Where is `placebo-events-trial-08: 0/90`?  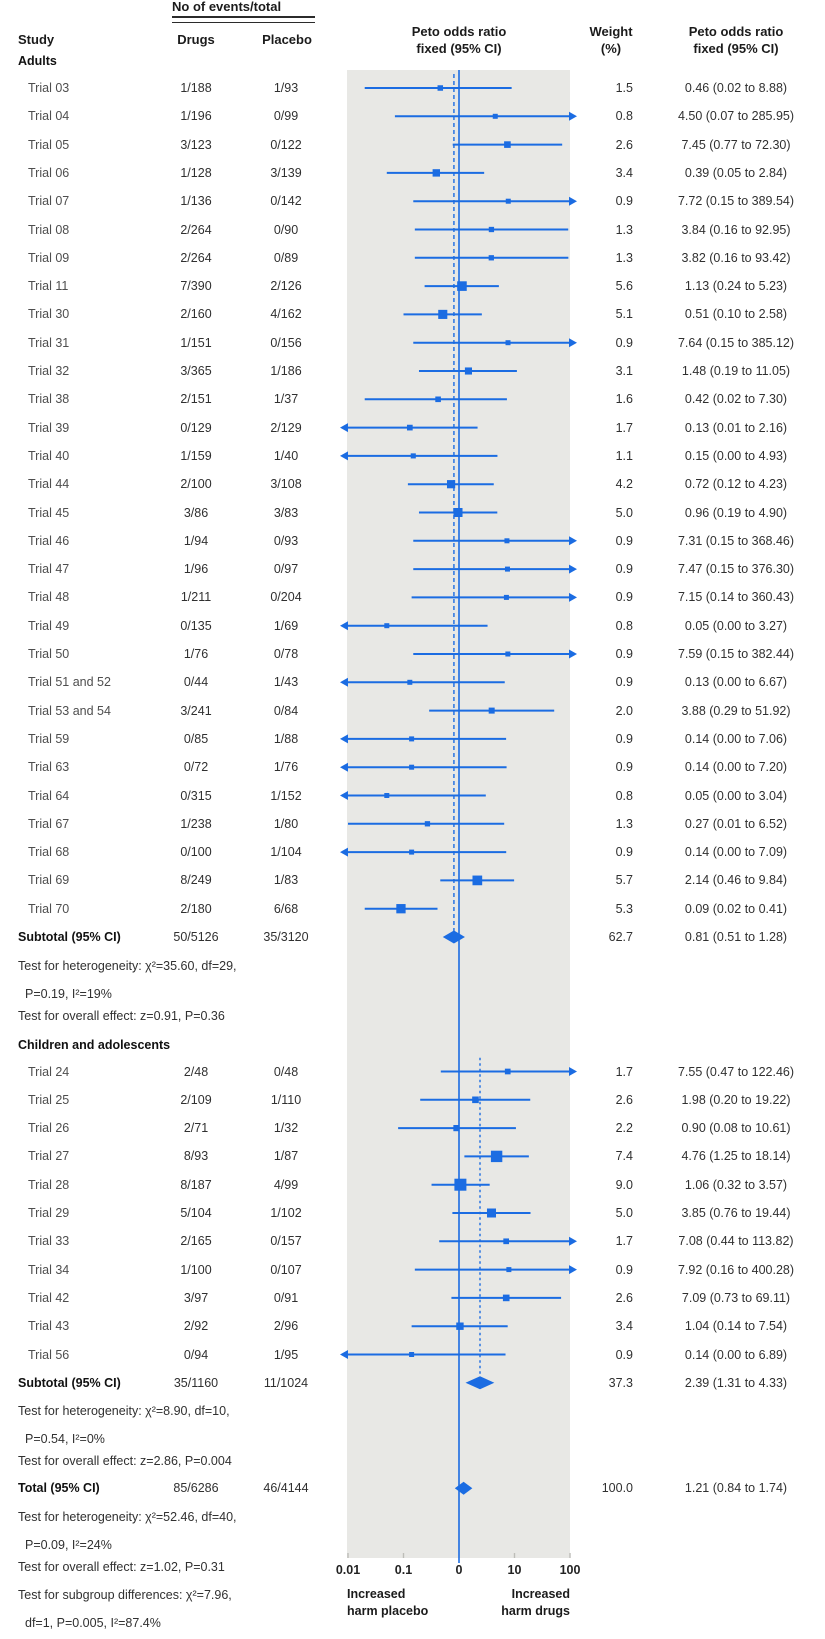
placebo-events-trial-08: 0/90 is located at coordinates (286, 229).